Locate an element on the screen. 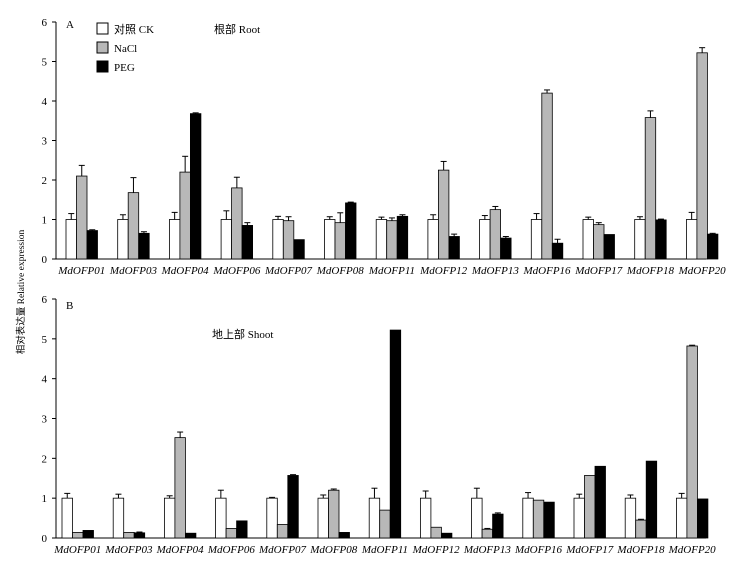 The width and height of the screenshot is (751, 567). category-label-b: MdOFP03 is located at coordinates (128, 550).